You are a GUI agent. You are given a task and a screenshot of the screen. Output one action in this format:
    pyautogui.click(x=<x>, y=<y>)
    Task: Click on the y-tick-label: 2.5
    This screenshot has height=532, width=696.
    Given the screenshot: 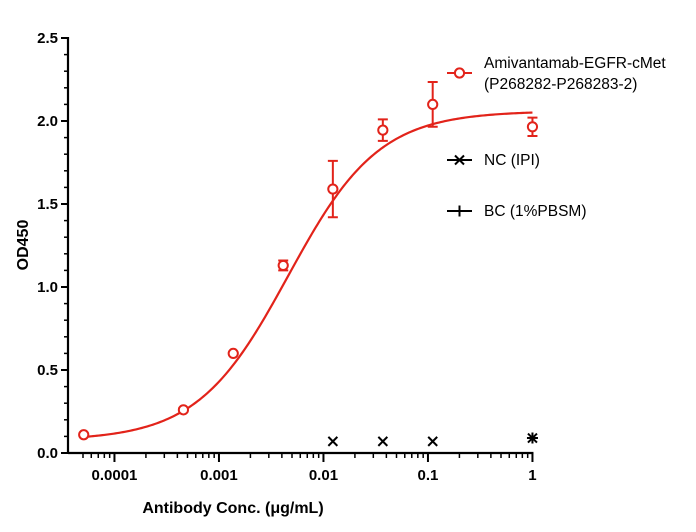 What is the action you would take?
    pyautogui.click(x=47, y=38)
    